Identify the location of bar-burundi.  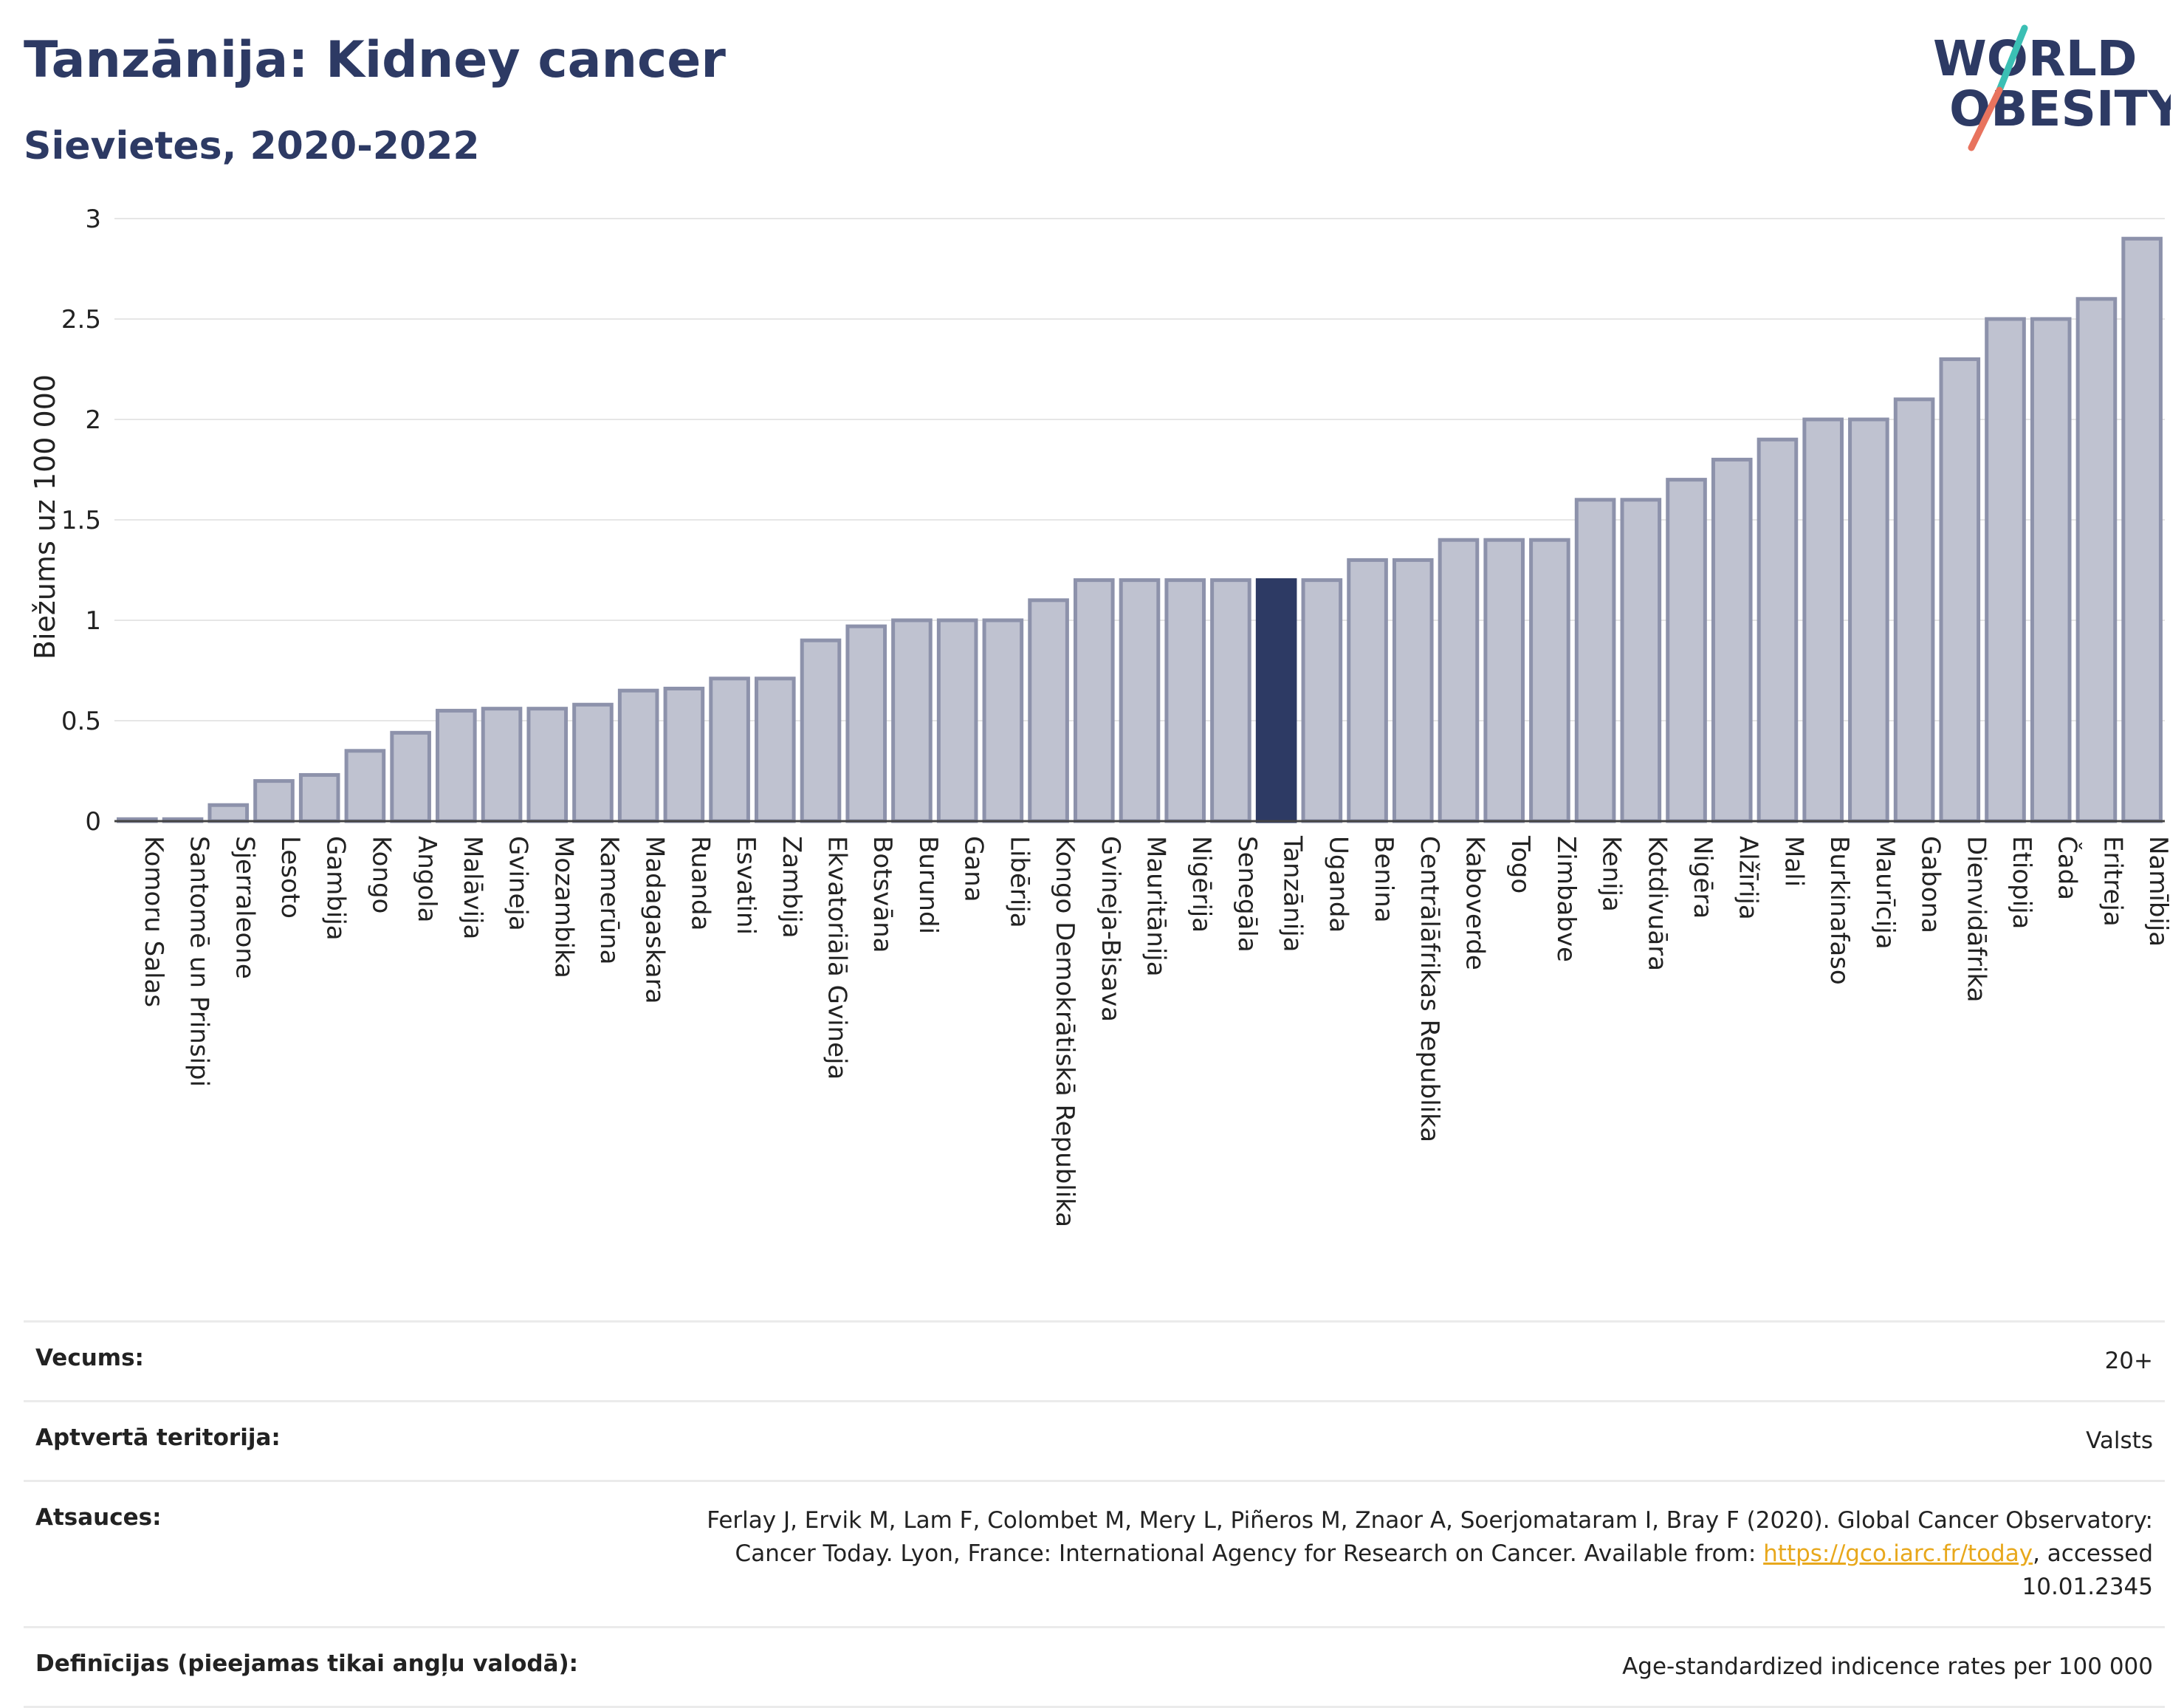
(912, 720).